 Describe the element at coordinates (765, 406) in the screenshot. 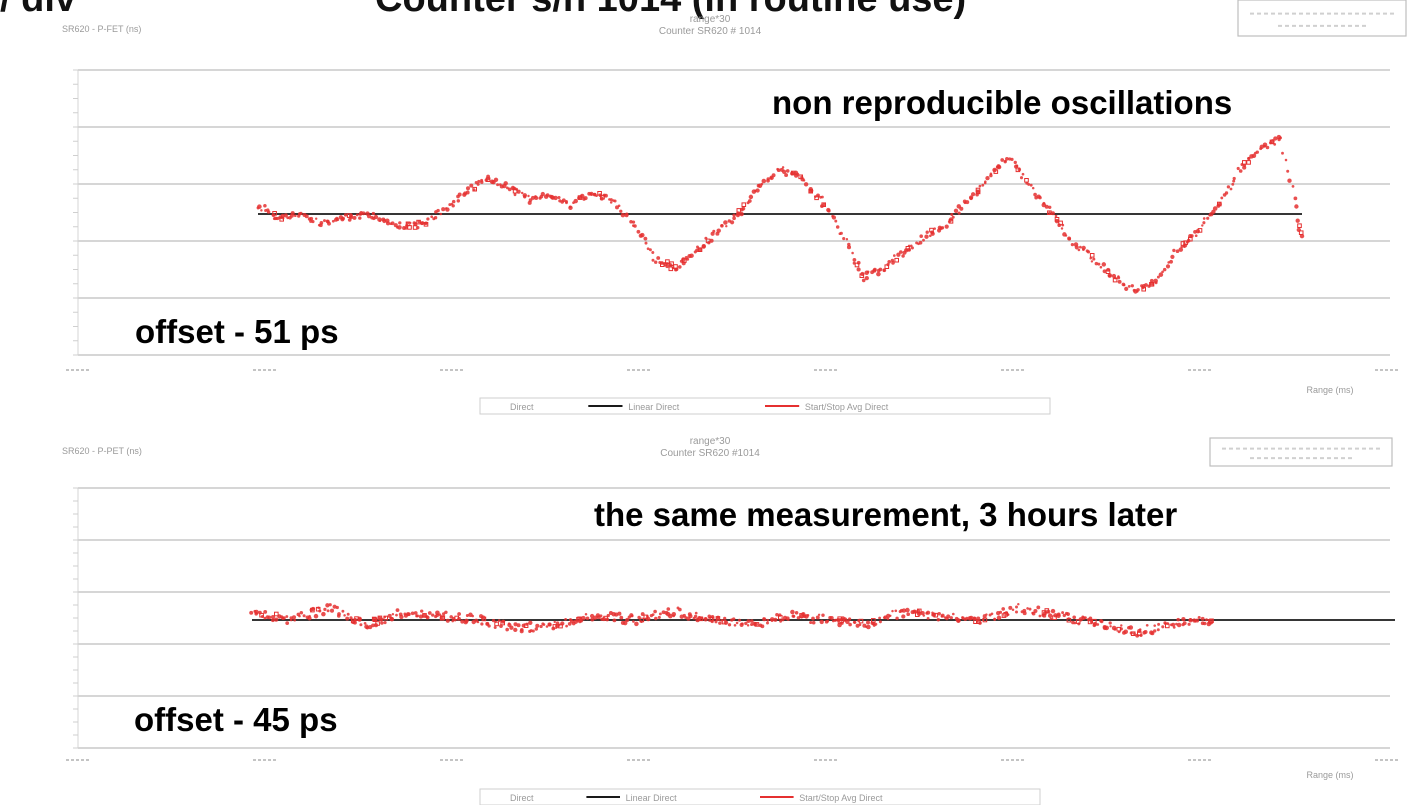

I see `legend-box` at that location.